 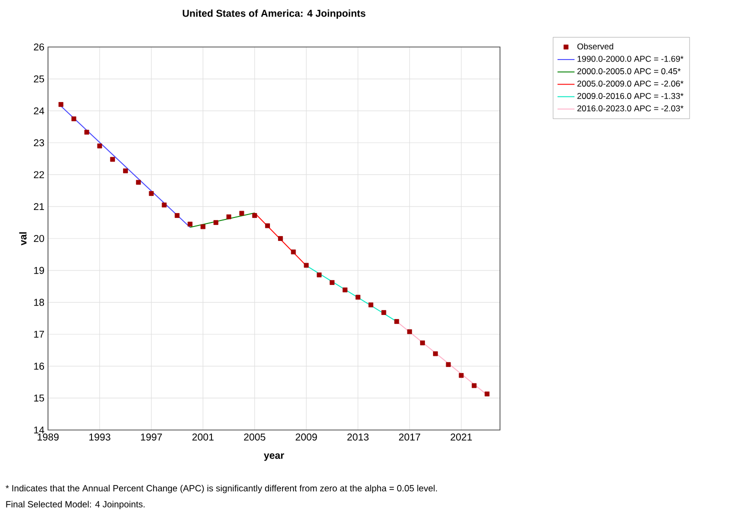 What do you see at coordinates (39, 398) in the screenshot?
I see `y-tick-label: 15` at bounding box center [39, 398].